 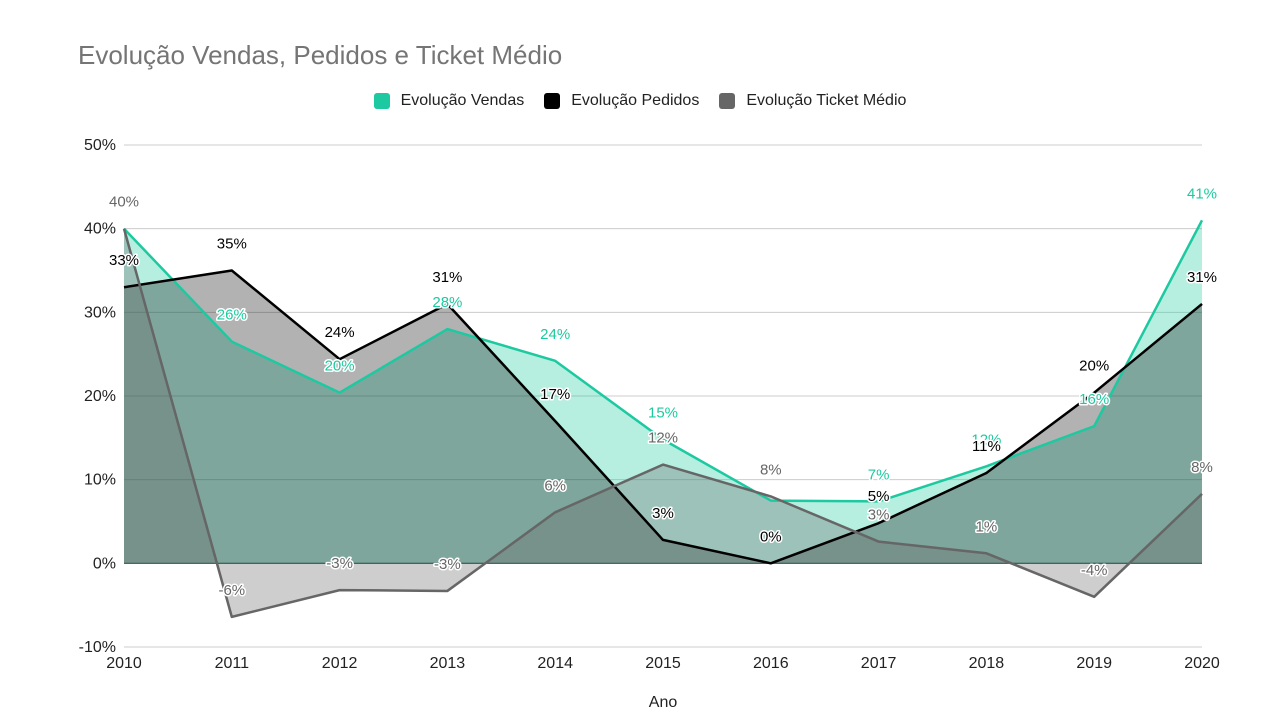 What do you see at coordinates (232, 244) in the screenshot?
I see `data-label: 35%` at bounding box center [232, 244].